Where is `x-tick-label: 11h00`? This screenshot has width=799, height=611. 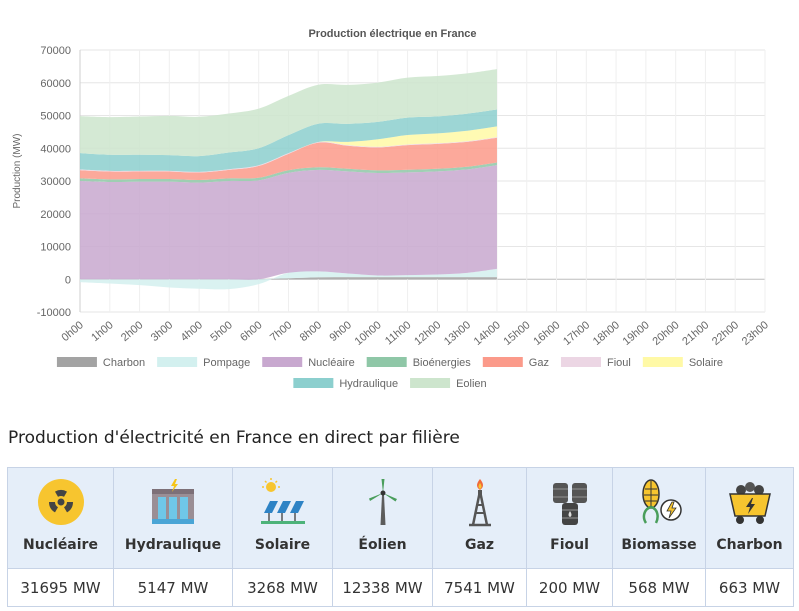
x-tick-label: 11h00 is located at coordinates (398, 333).